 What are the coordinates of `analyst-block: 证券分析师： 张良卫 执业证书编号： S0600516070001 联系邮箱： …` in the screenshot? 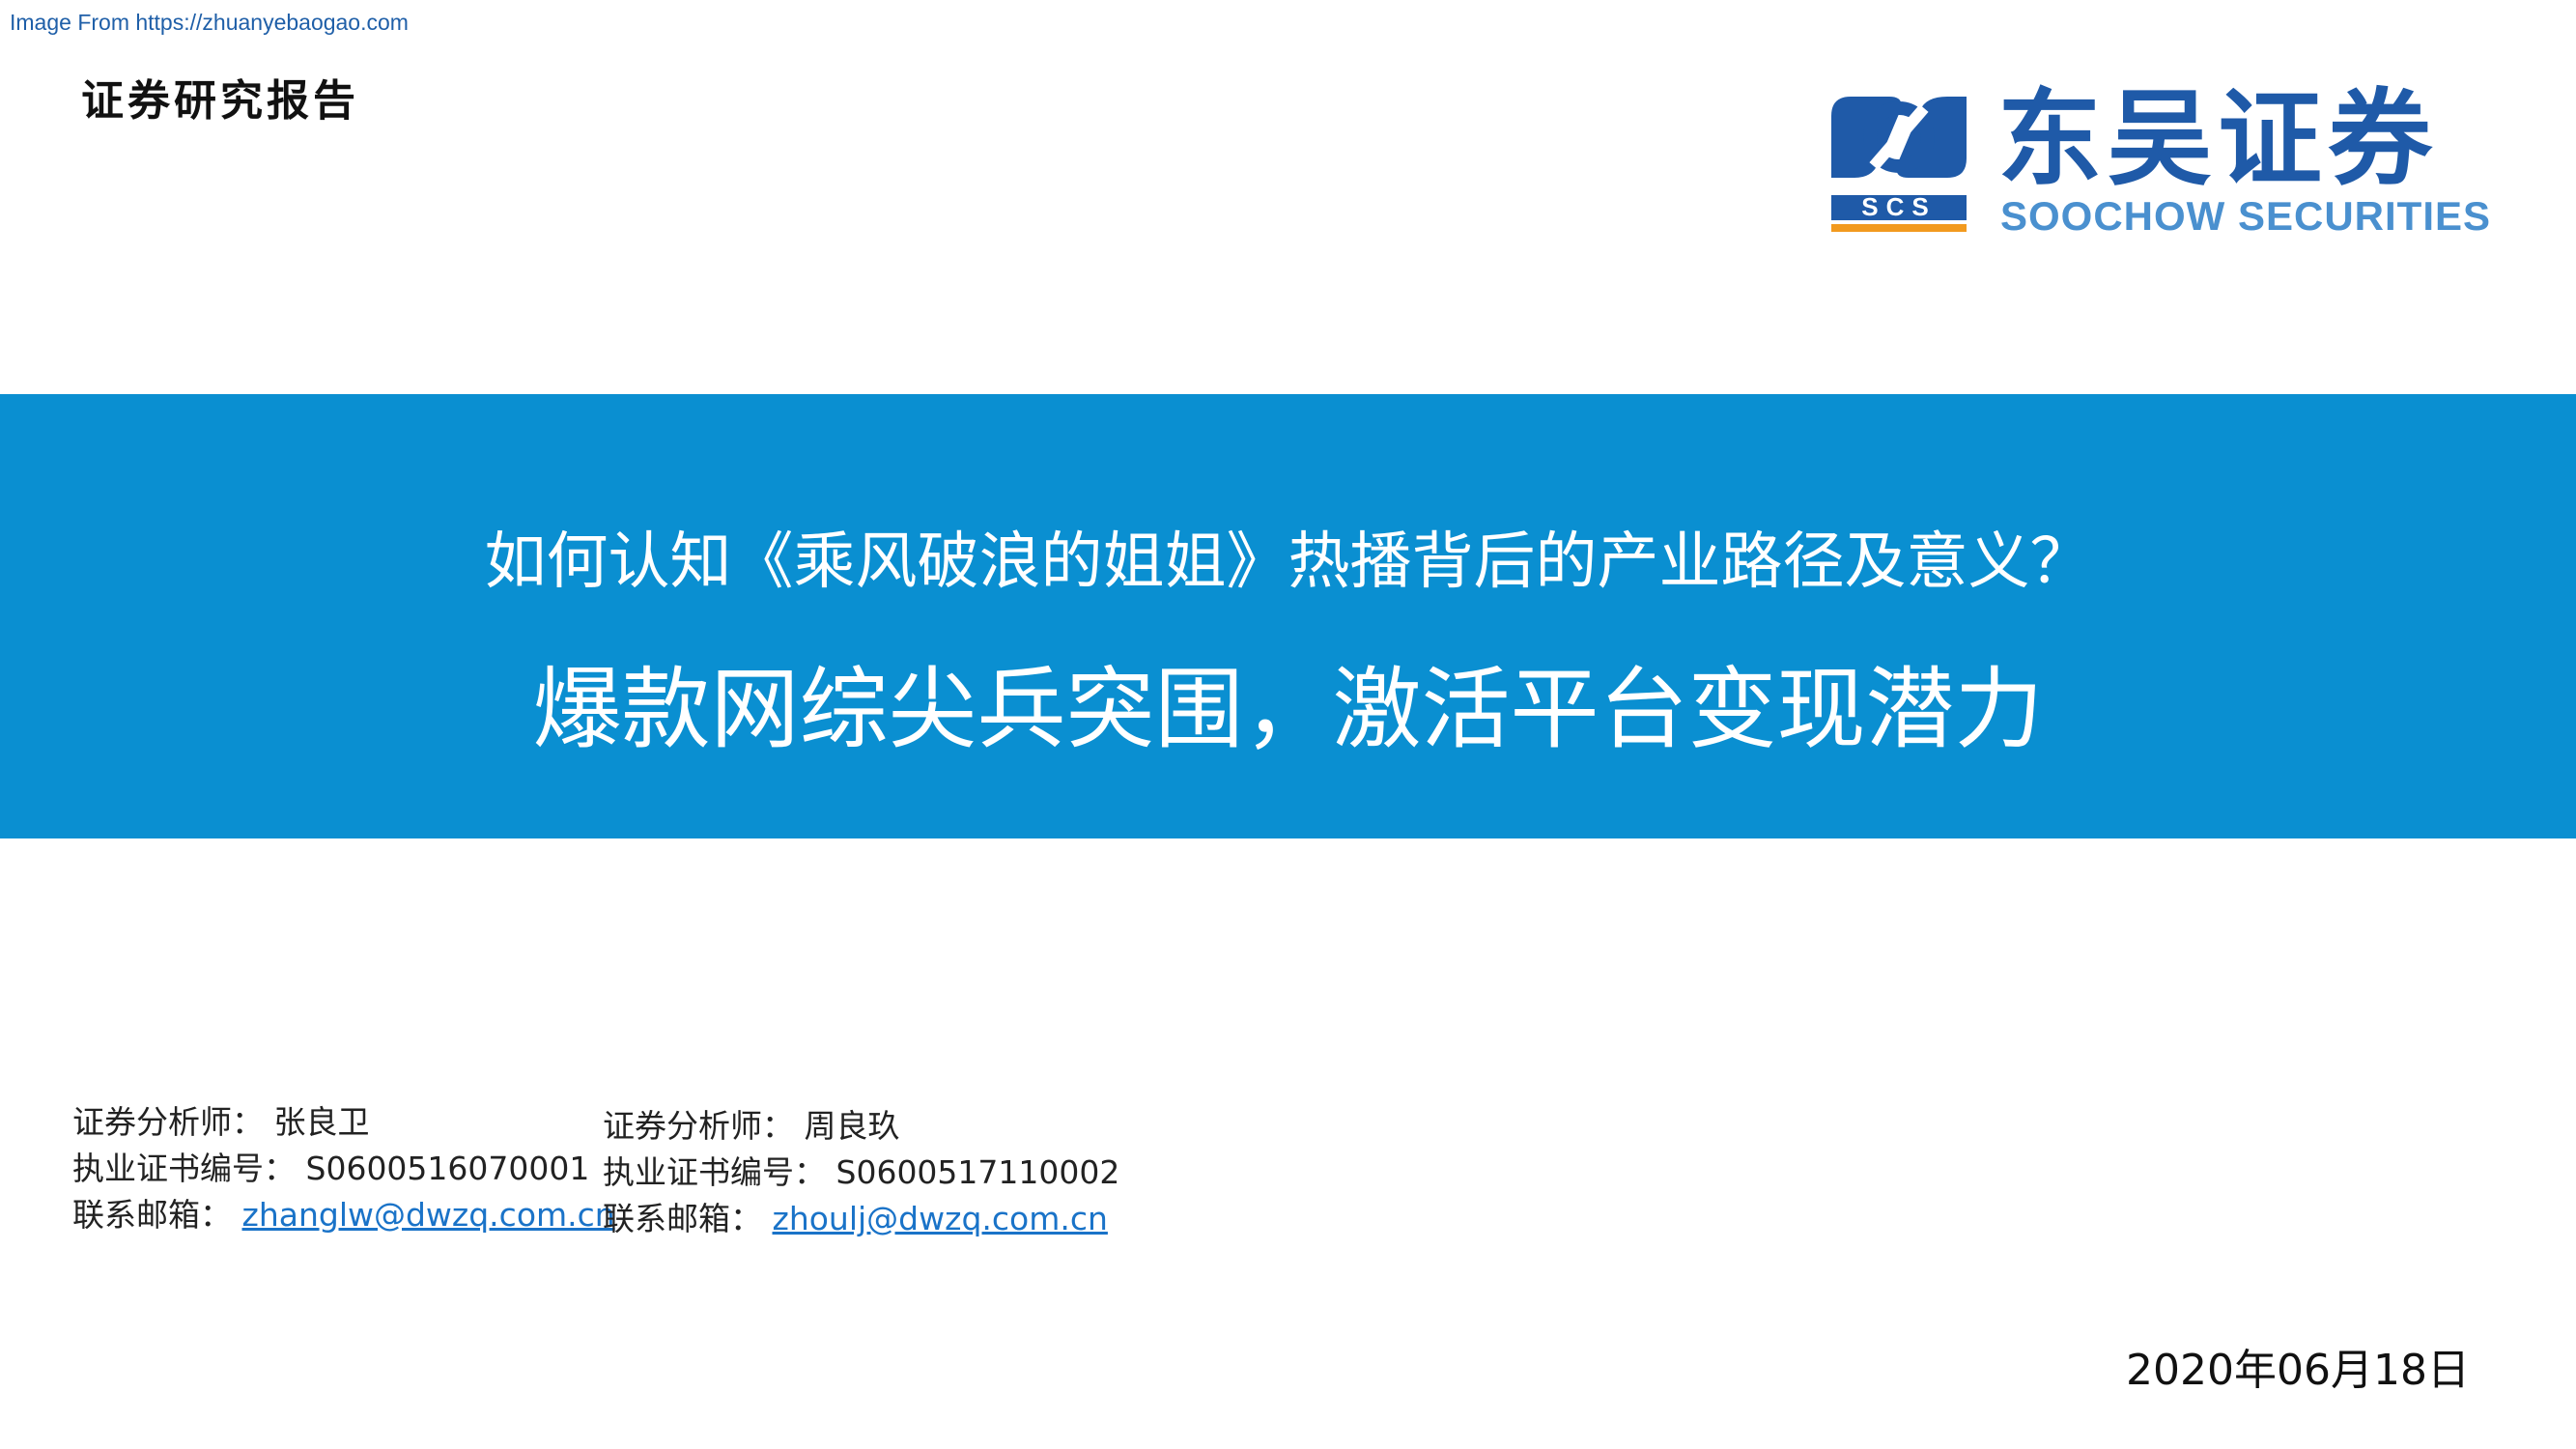 It's located at (343, 1168).